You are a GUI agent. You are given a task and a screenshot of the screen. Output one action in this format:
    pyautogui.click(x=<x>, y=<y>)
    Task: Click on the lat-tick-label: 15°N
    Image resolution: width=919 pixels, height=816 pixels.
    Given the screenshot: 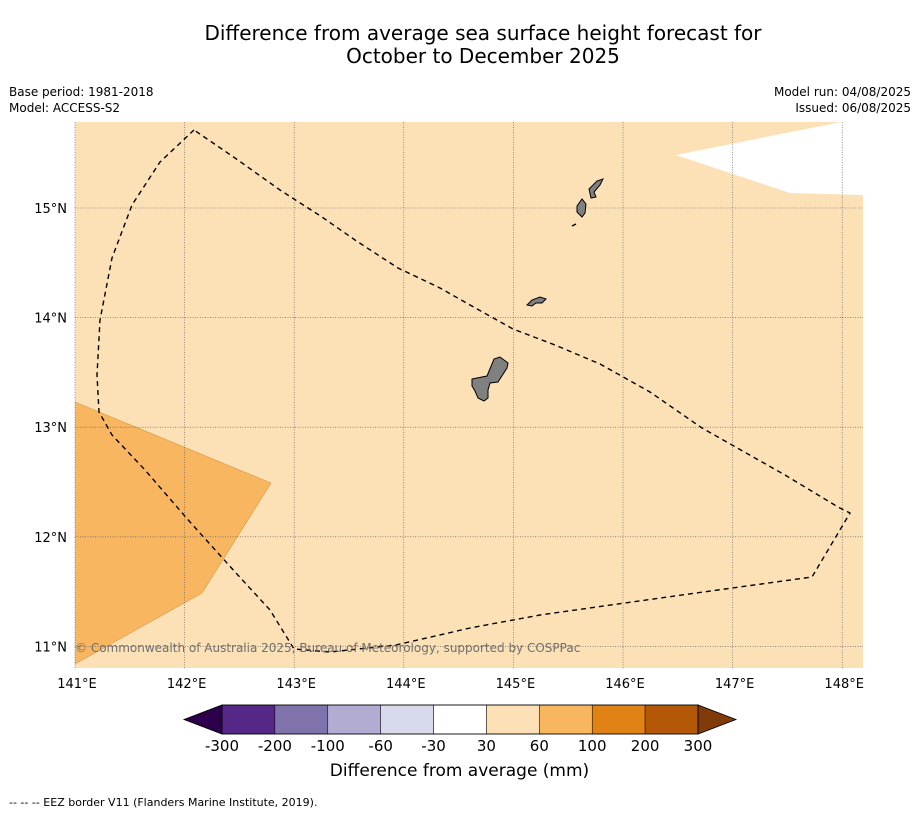 What is the action you would take?
    pyautogui.click(x=50, y=209)
    